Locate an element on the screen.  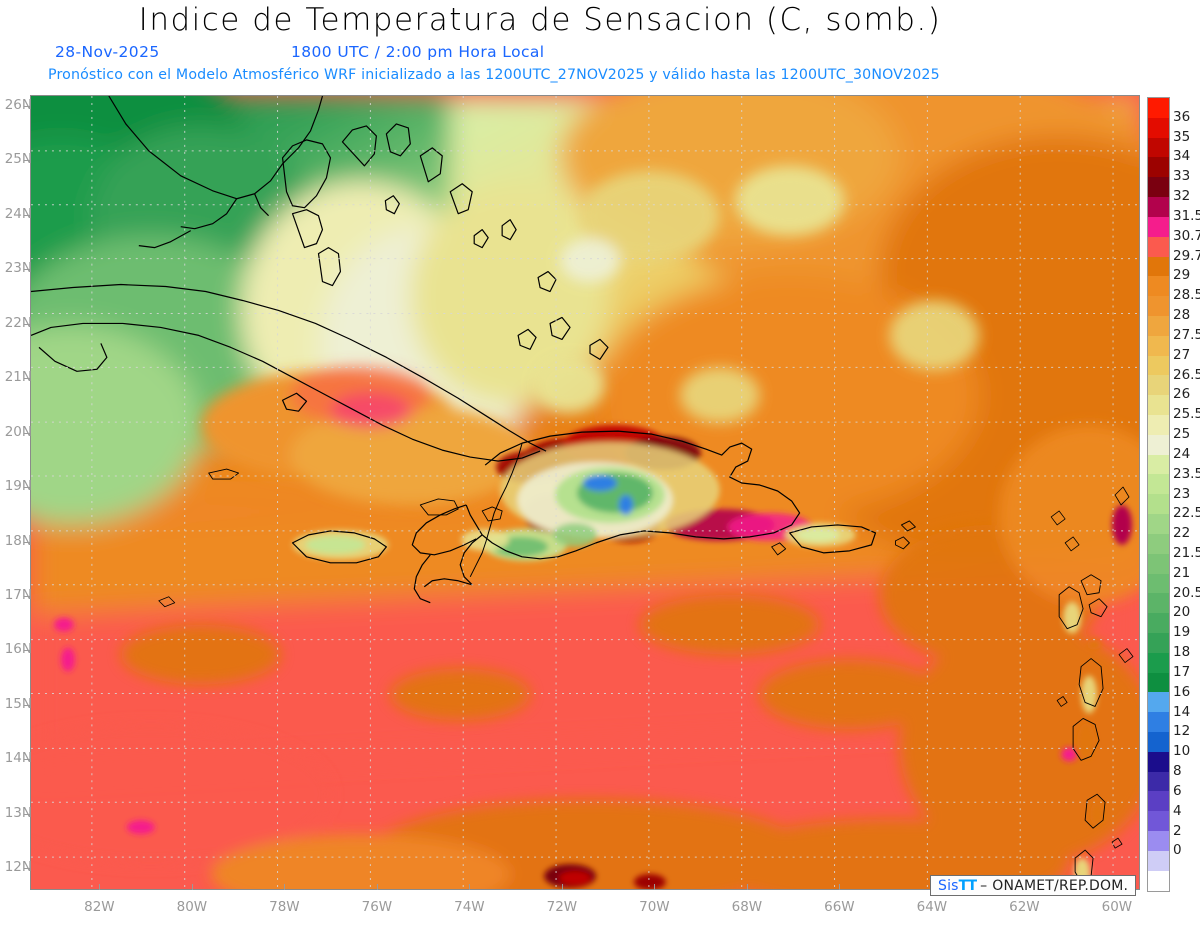
latitude-tick-label: 24N is located at coordinates (18, 213).